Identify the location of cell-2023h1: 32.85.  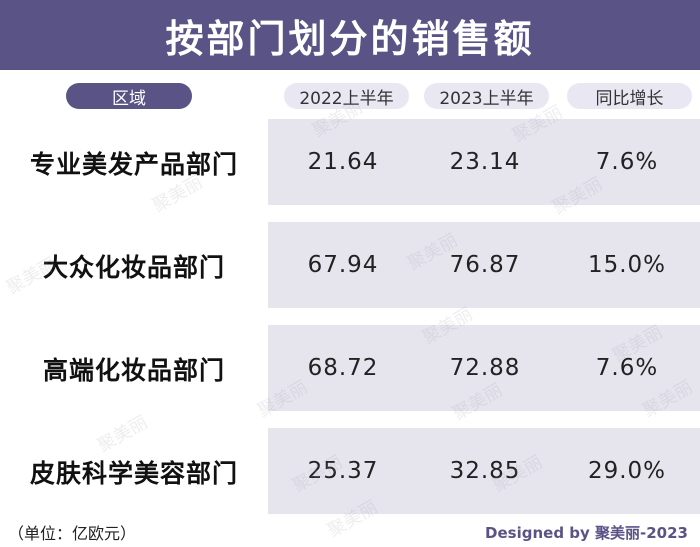
(485, 471).